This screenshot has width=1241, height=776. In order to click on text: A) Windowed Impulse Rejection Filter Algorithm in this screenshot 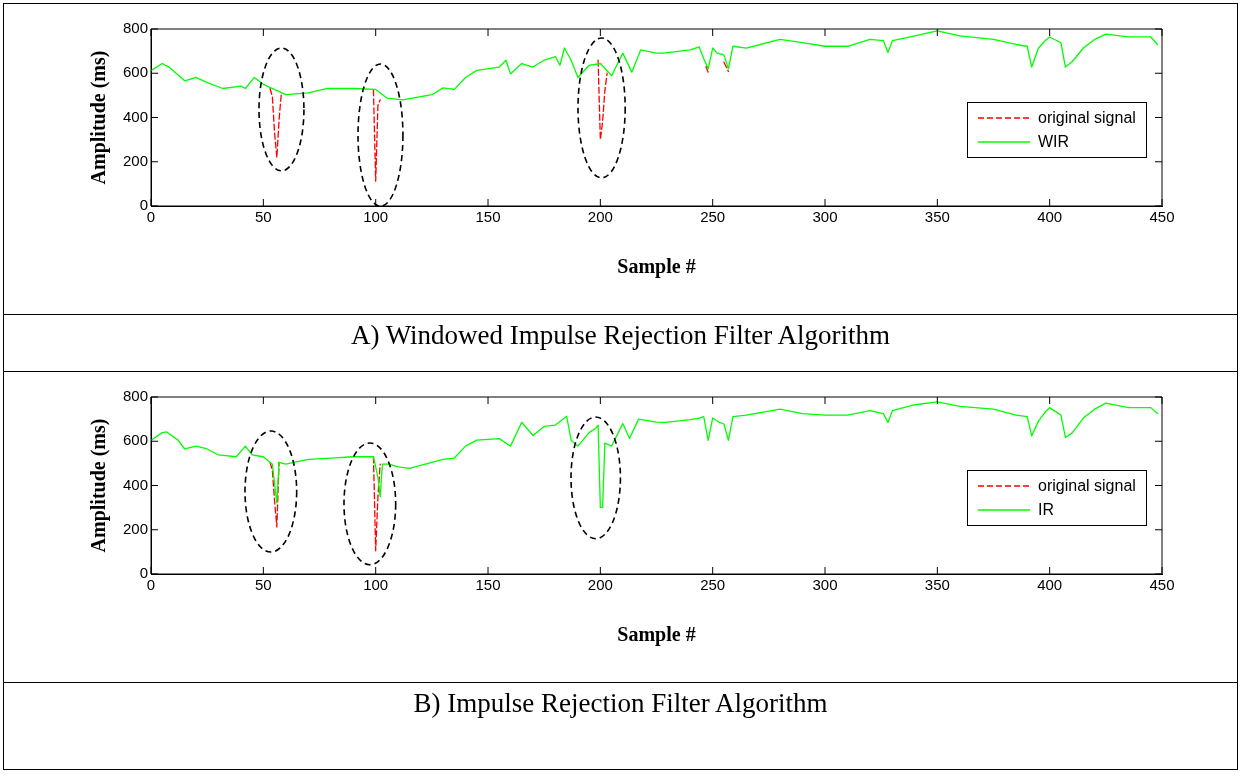, I will do `click(620, 343)`.